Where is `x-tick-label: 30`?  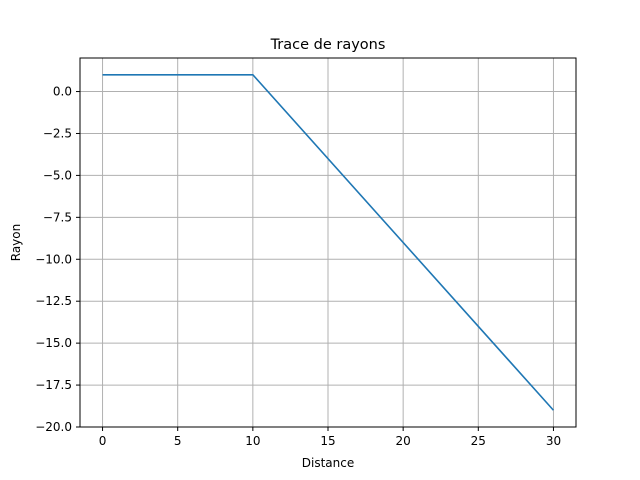 x-tick-label: 30 is located at coordinates (553, 441).